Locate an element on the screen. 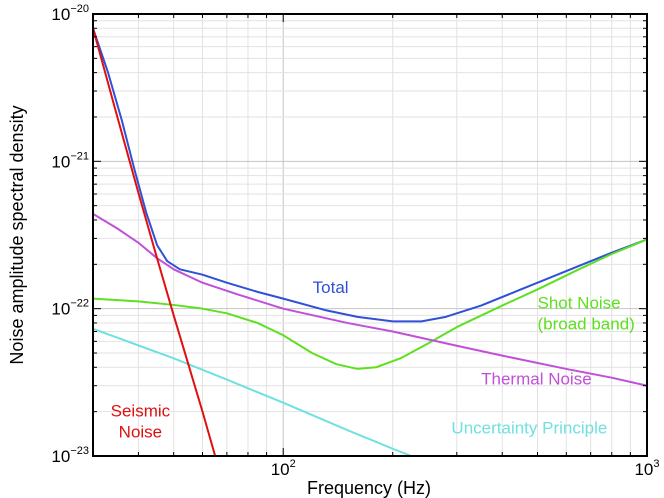 Image resolution: width=664 pixels, height=498 pixels. series-label-seismic-noise: Seismic Noise is located at coordinates (141, 422).